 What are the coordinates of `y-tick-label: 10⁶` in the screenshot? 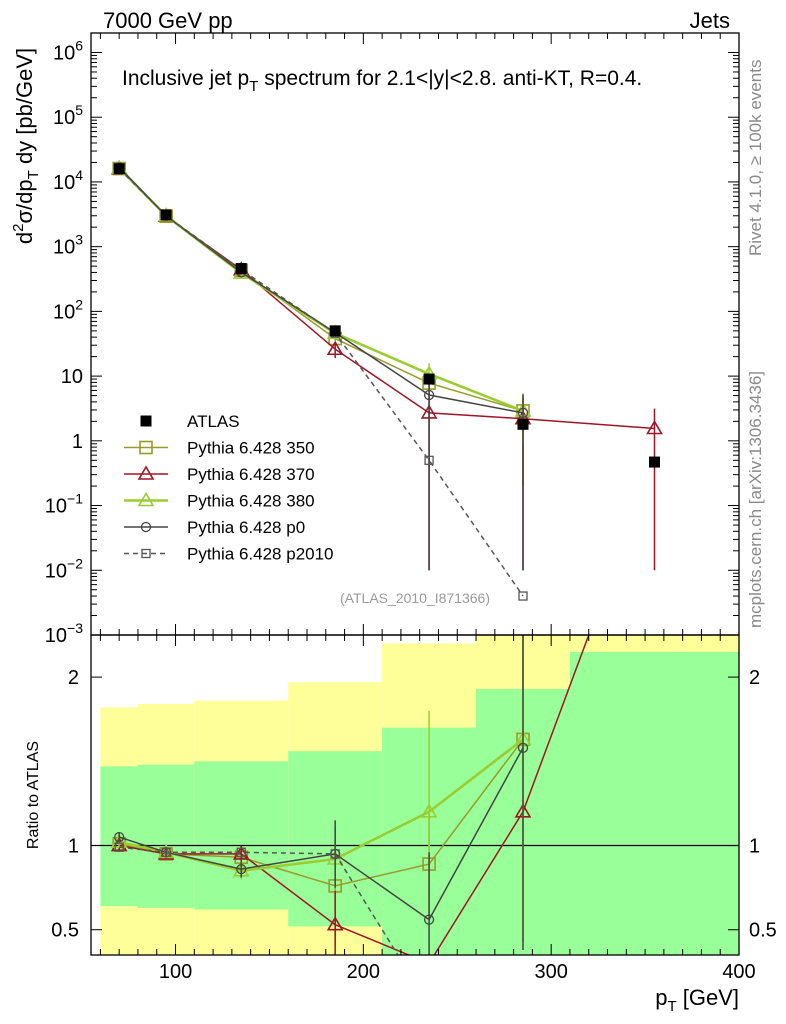 It's located at (68, 50).